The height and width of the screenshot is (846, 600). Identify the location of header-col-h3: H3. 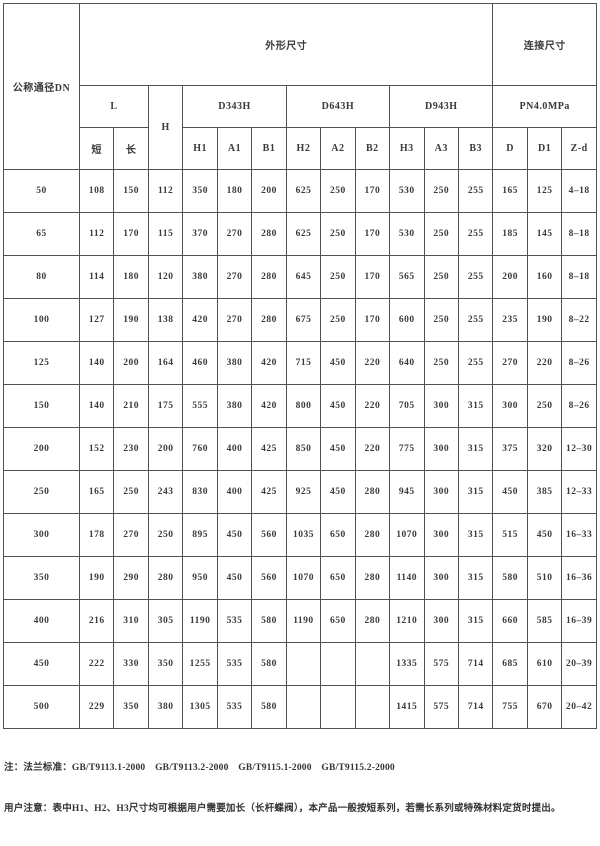
(407, 148).